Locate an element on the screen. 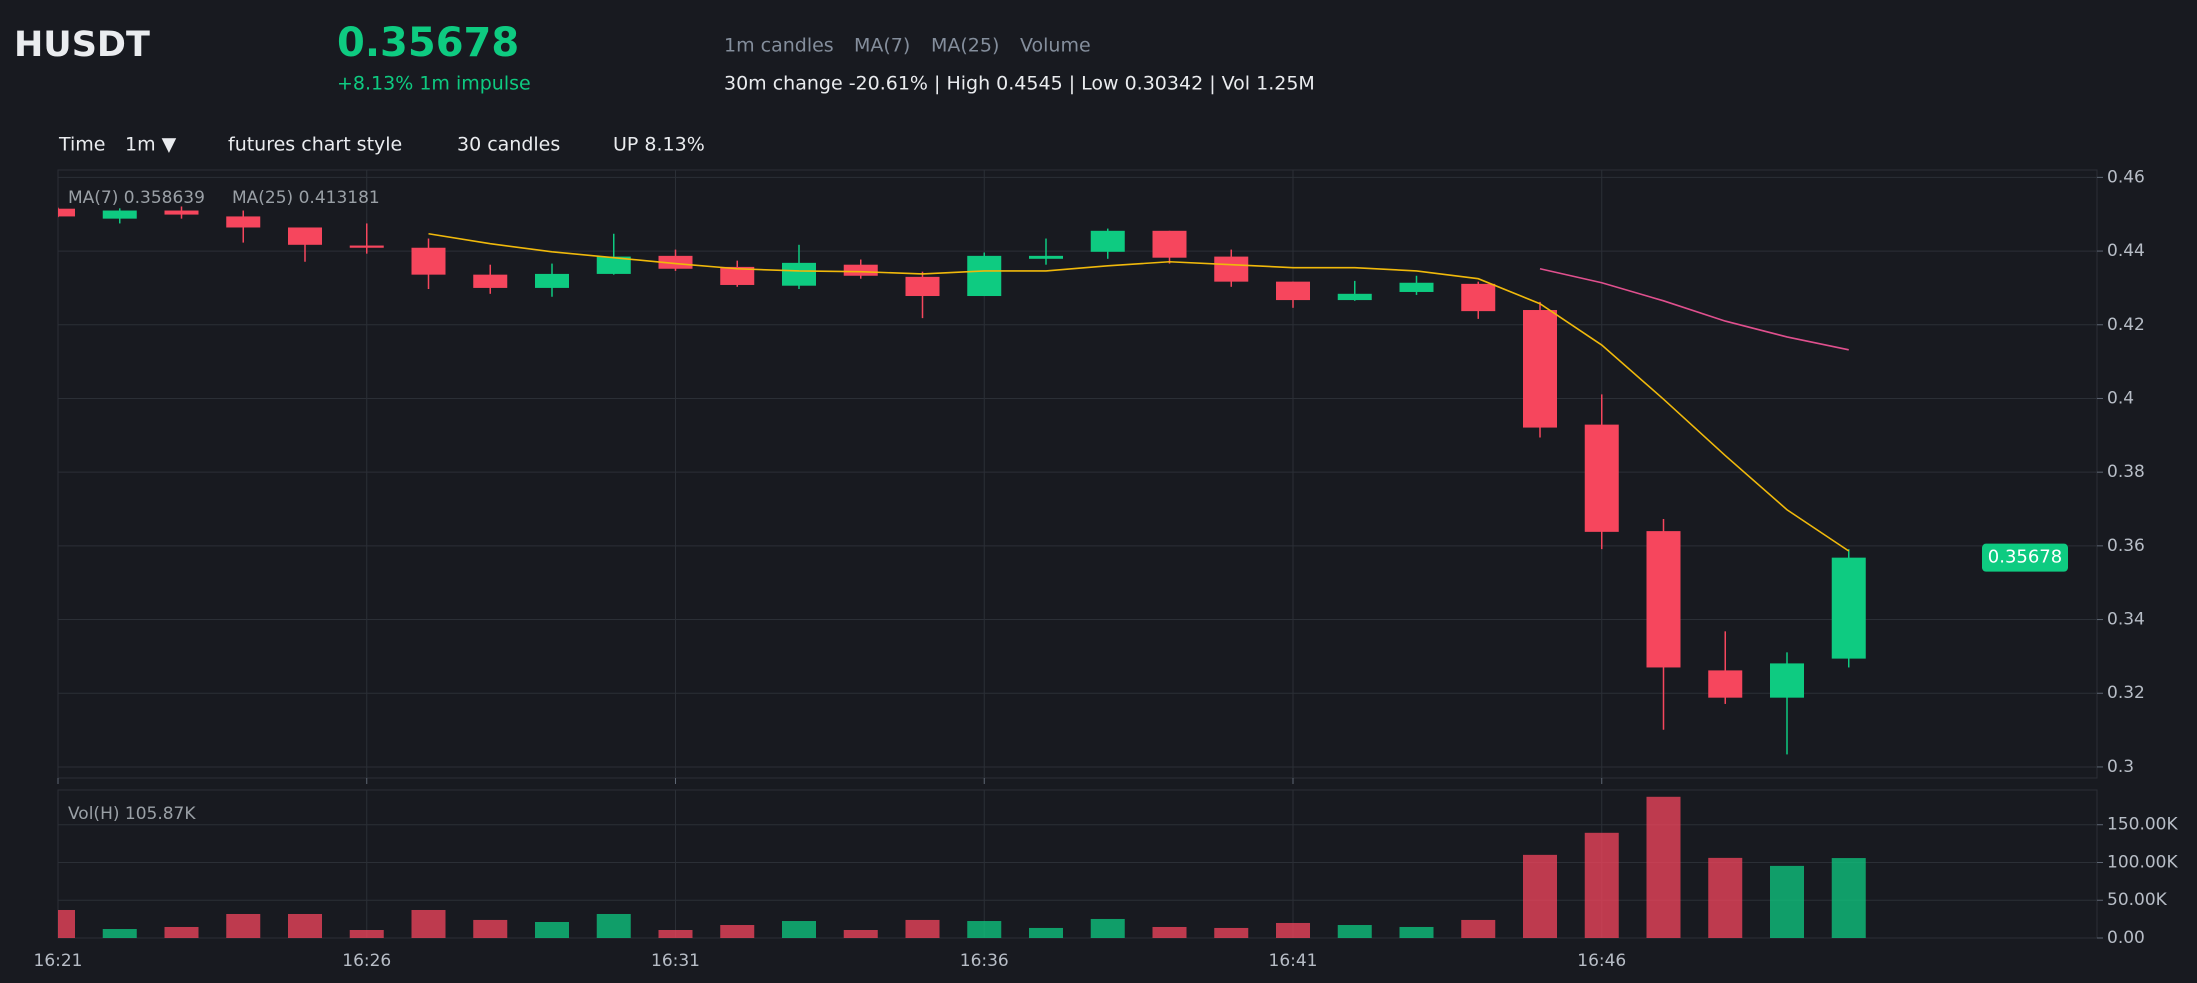  toolbar-item: 30 candles is located at coordinates (508, 145).